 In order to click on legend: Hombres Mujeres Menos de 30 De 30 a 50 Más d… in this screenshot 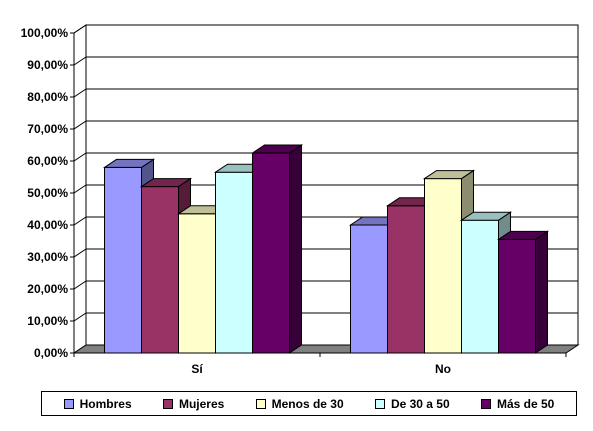, I will do `click(309, 403)`.